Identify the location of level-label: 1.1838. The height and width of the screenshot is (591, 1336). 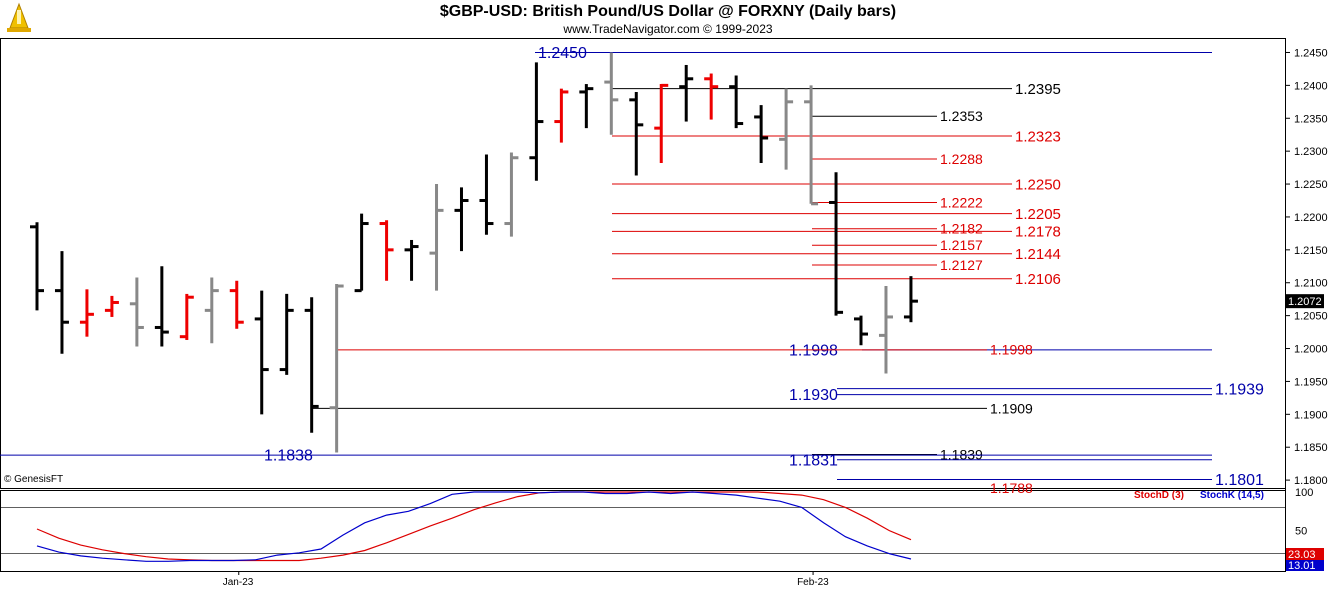
(288, 456).